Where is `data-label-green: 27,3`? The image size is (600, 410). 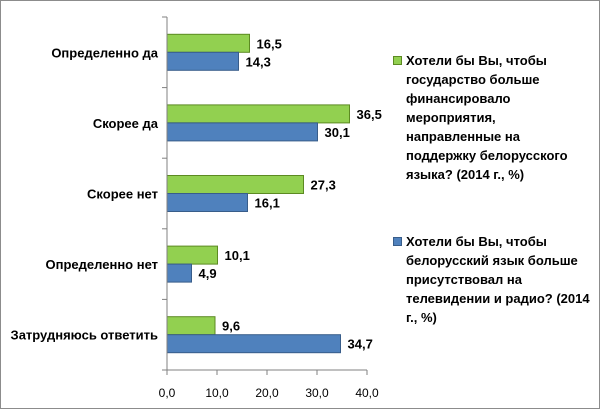
data-label-green: 27,3 is located at coordinates (323, 185).